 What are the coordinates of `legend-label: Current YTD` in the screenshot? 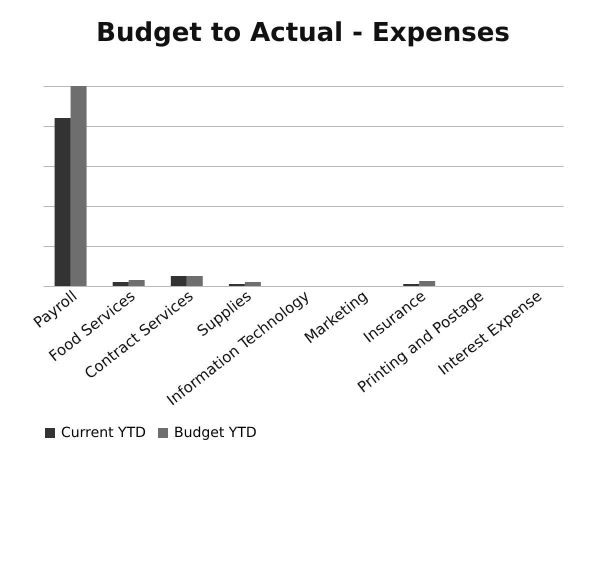 It's located at (103, 433).